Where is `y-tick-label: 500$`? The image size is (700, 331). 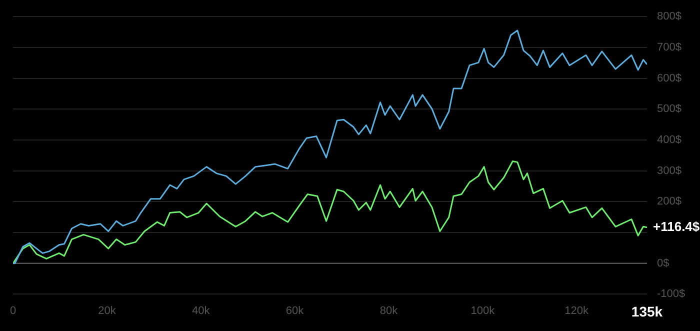
y-tick-label: 500$ is located at coordinates (669, 109).